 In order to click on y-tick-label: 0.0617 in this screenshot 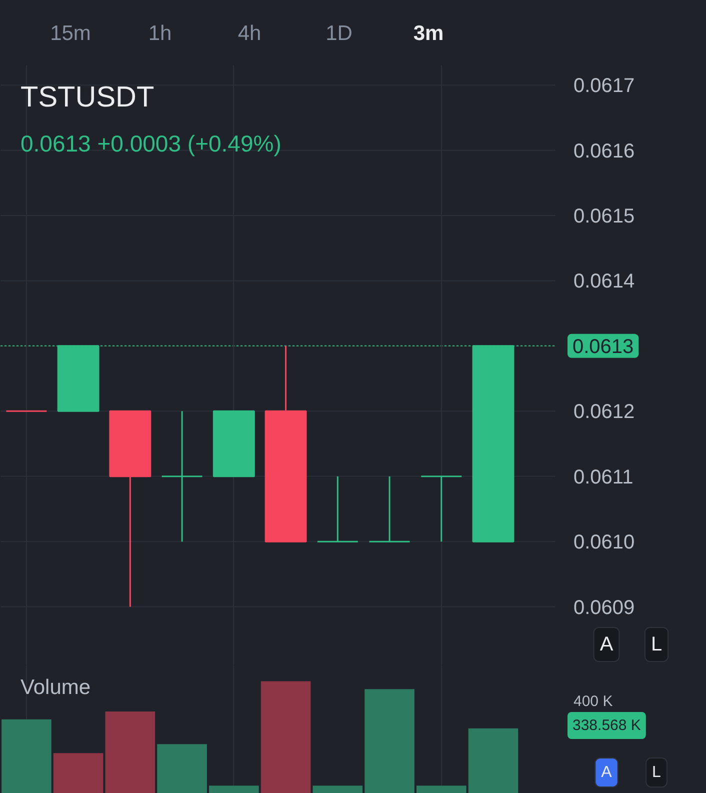, I will do `click(604, 86)`.